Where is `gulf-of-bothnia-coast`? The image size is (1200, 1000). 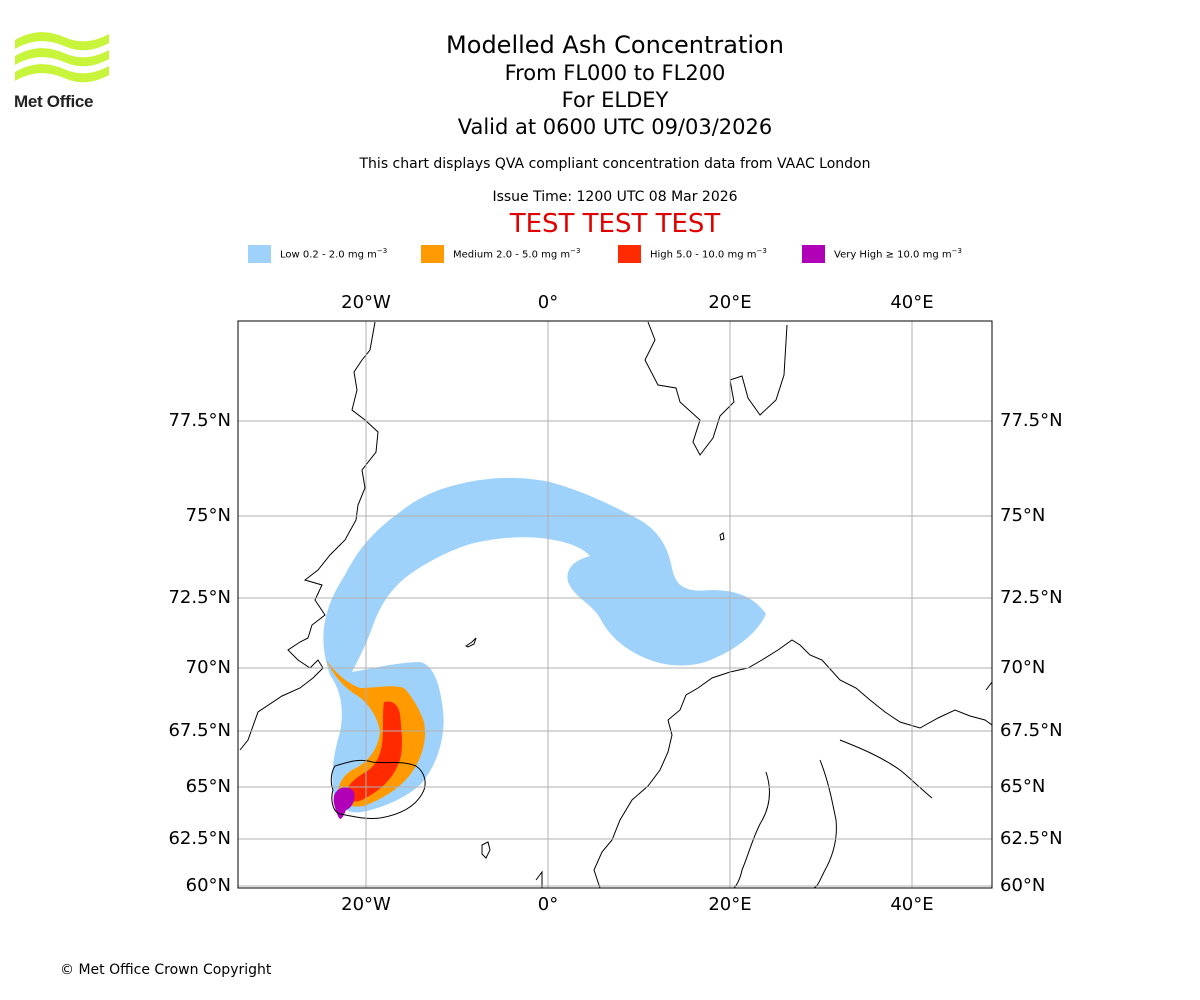 gulf-of-bothnia-coast is located at coordinates (751, 830).